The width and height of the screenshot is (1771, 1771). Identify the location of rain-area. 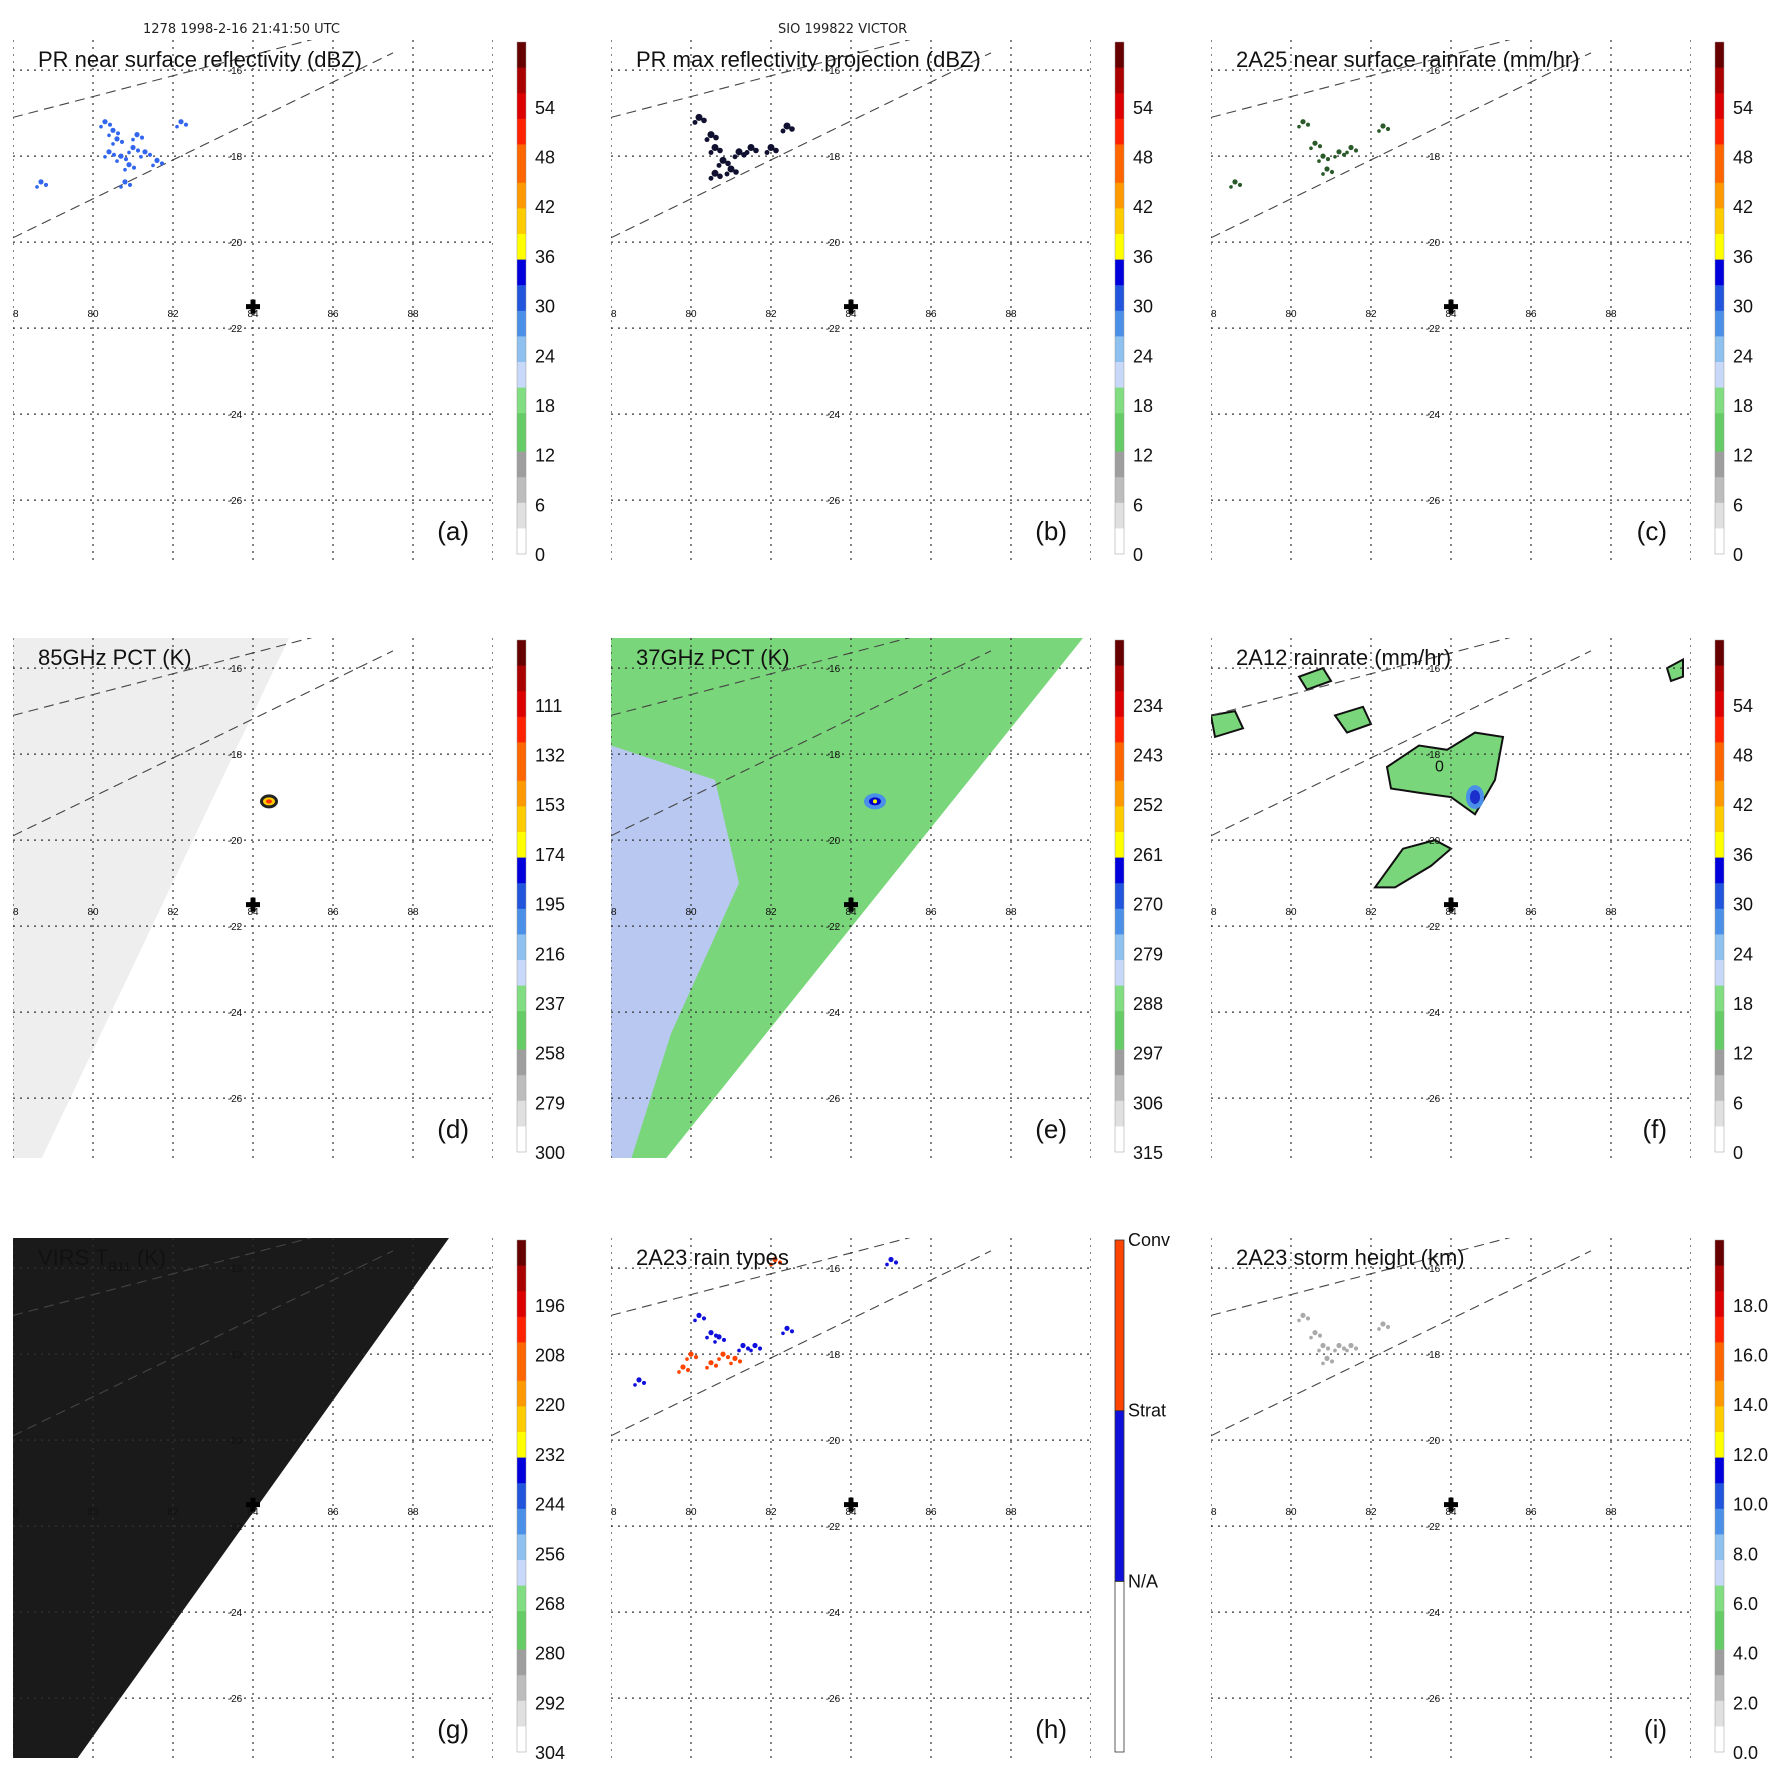
(1353, 719).